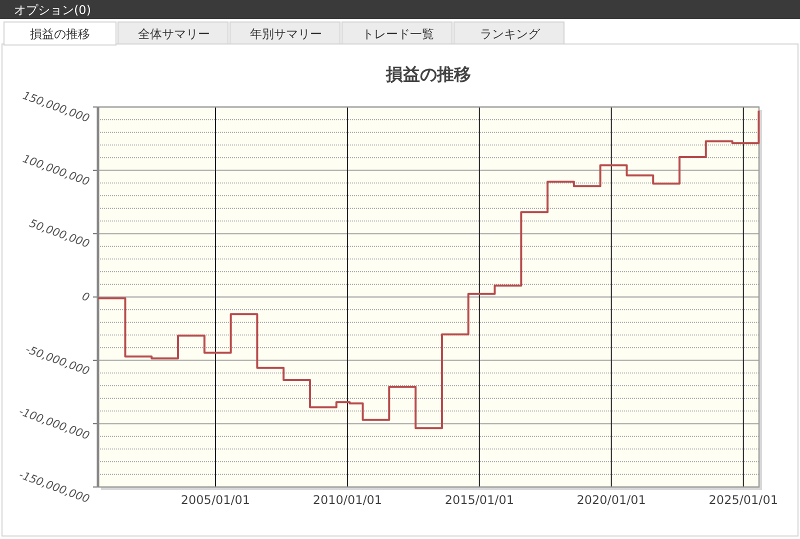 This screenshot has width=800, height=539. I want to click on x-tick-label: 2010/01/01, so click(347, 500).